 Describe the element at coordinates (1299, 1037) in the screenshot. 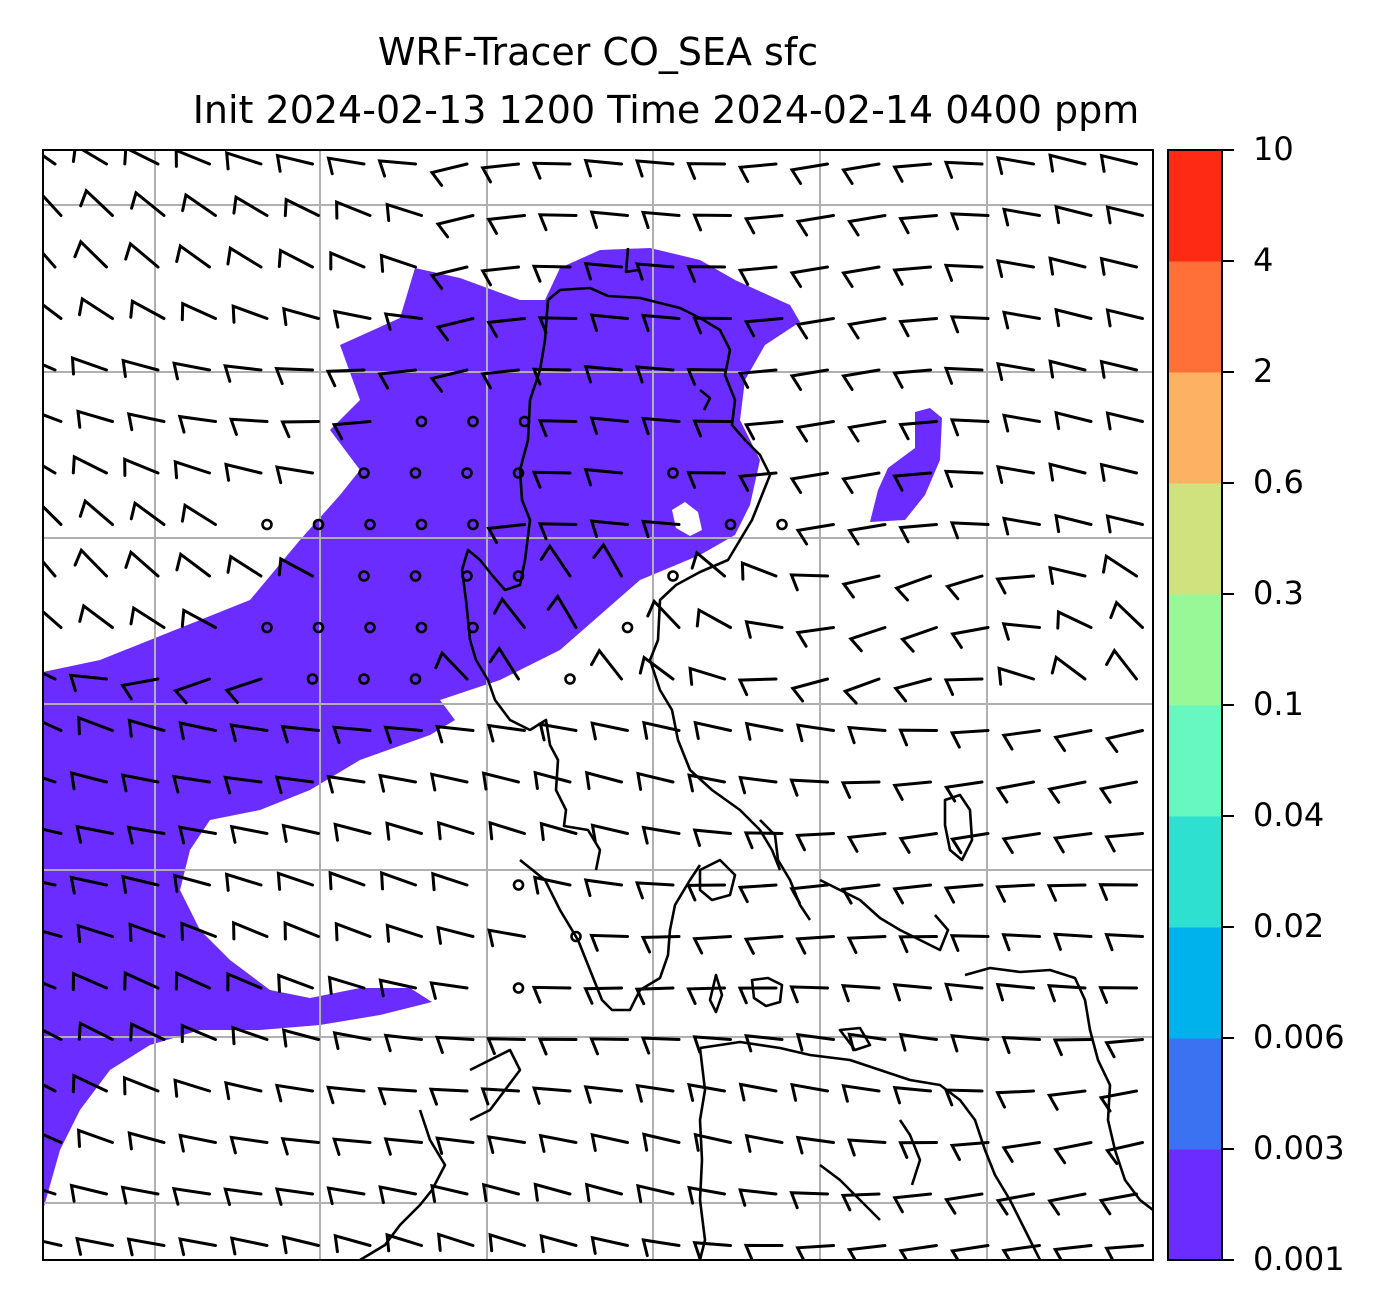

I see `colorbar-tick-label: 0.006` at that location.